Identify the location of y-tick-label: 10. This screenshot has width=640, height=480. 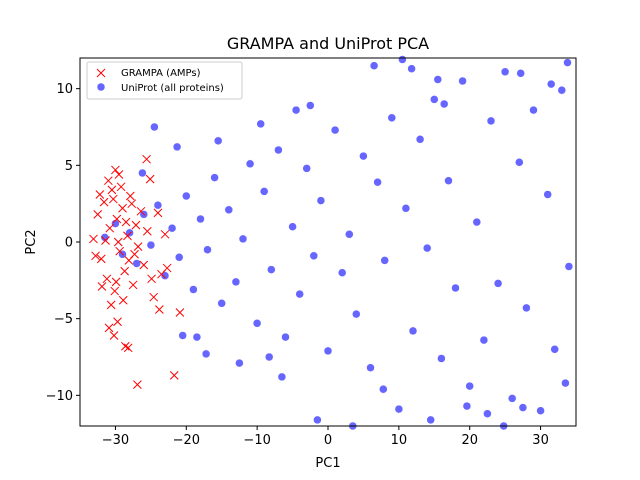
(64, 89).